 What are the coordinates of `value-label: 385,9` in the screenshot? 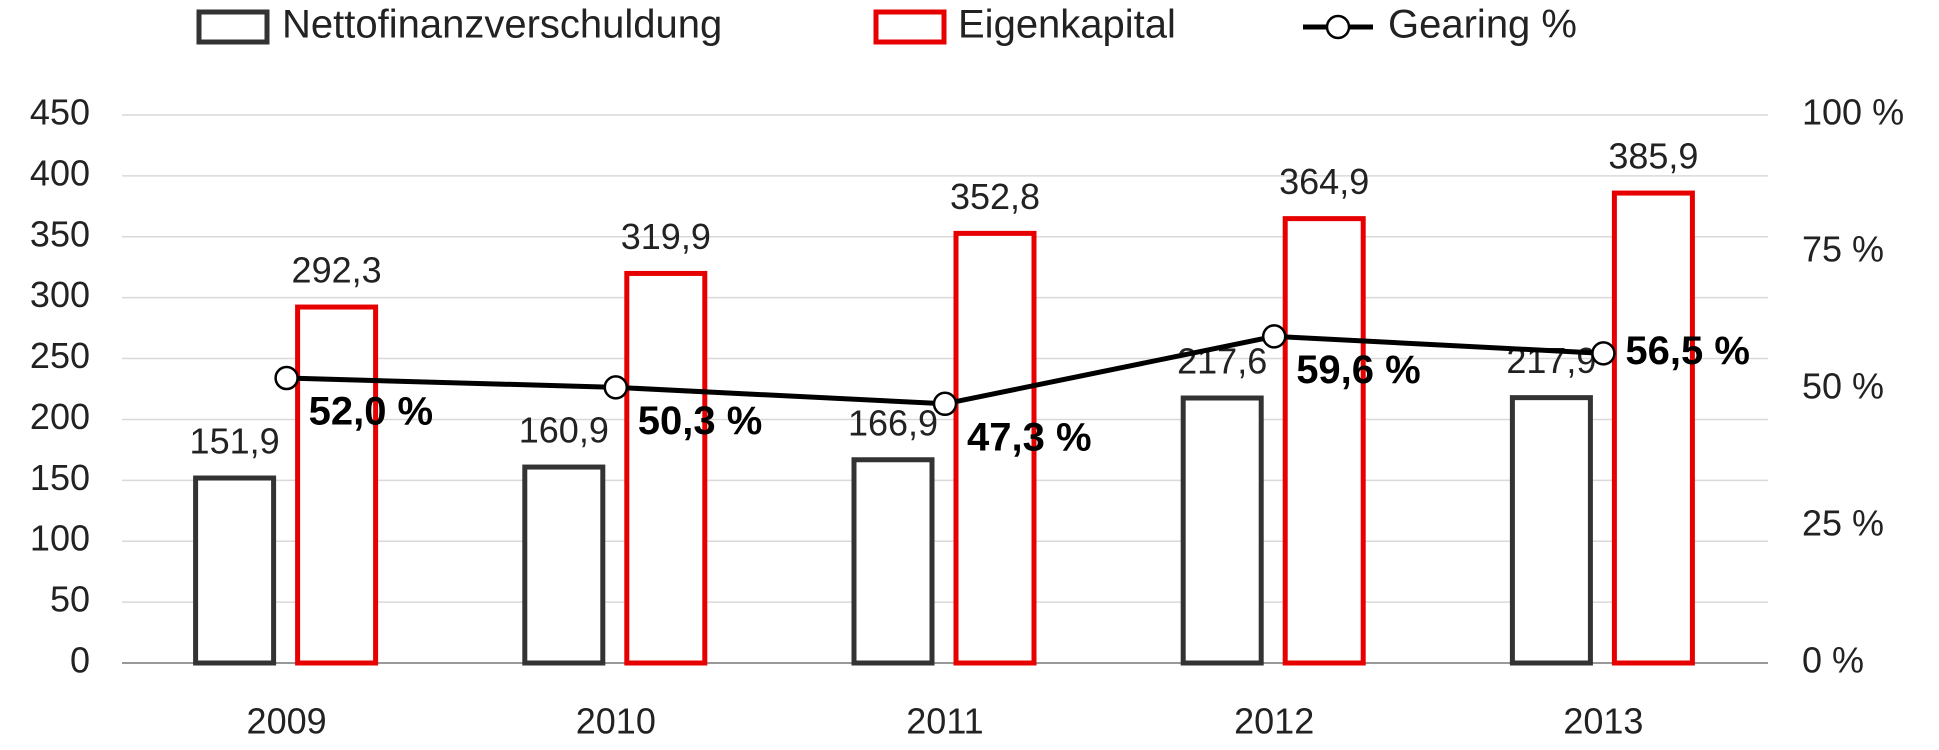 It's located at (1653, 156).